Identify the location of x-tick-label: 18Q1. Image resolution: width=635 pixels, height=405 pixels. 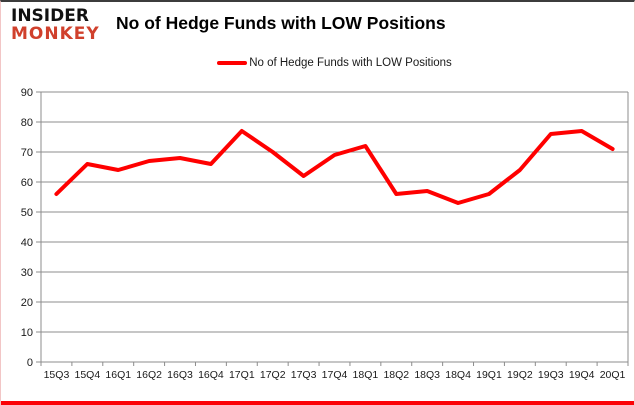
(366, 375).